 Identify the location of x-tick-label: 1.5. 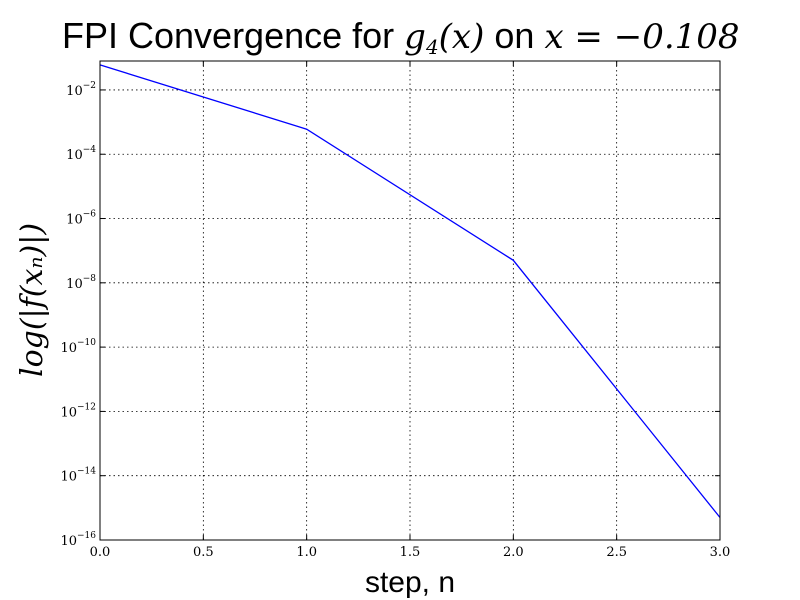
(410, 552).